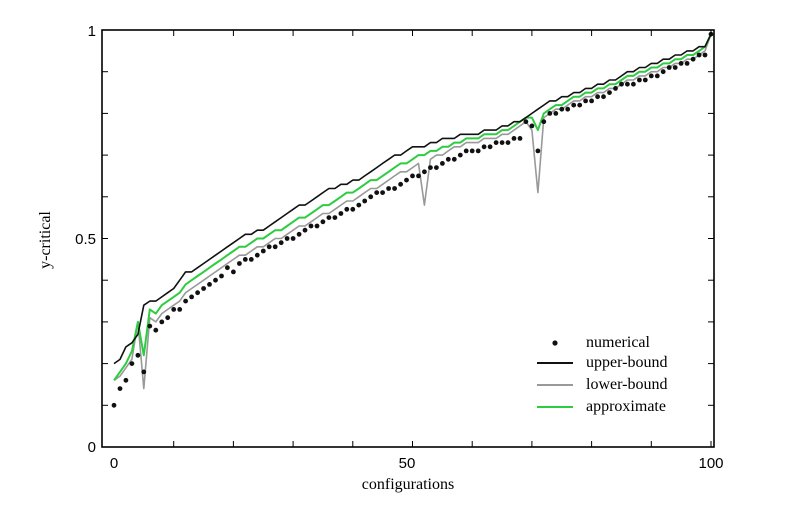 Image resolution: width=798 pixels, height=507 pixels. Describe the element at coordinates (407, 463) in the screenshot. I see `x-tick-label-50: 50` at that location.